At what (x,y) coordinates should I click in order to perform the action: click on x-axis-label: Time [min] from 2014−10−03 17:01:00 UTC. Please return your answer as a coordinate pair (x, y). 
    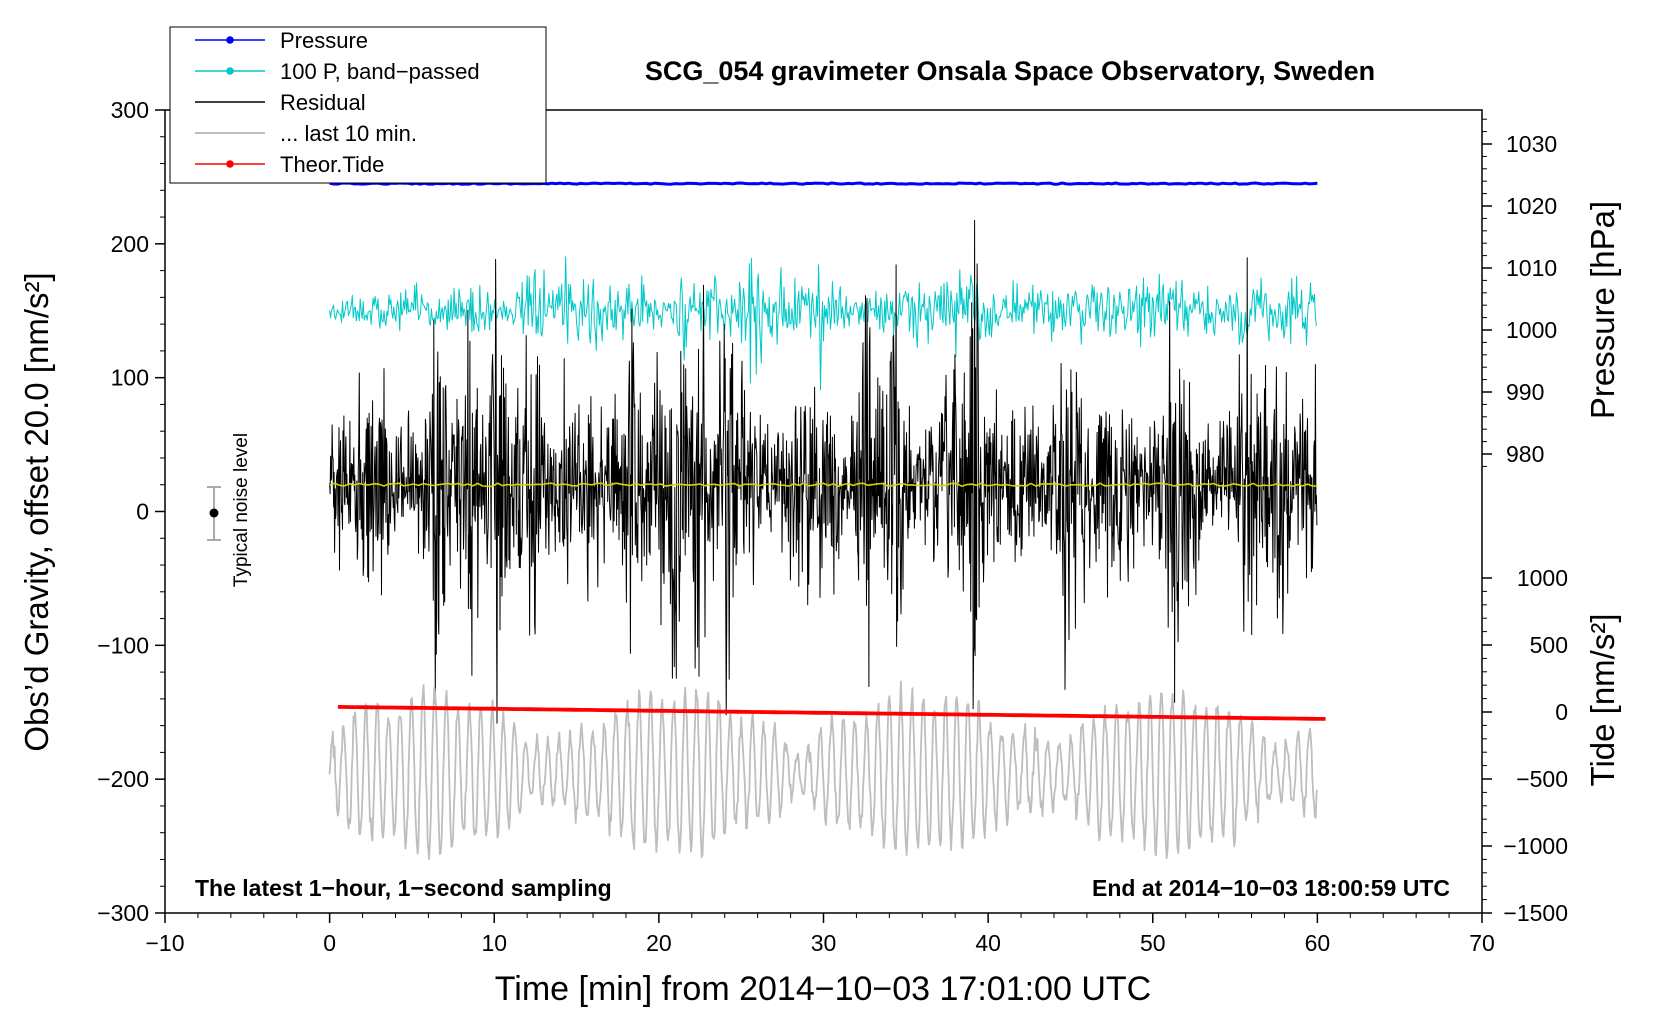
    Looking at the image, I should click on (823, 989).